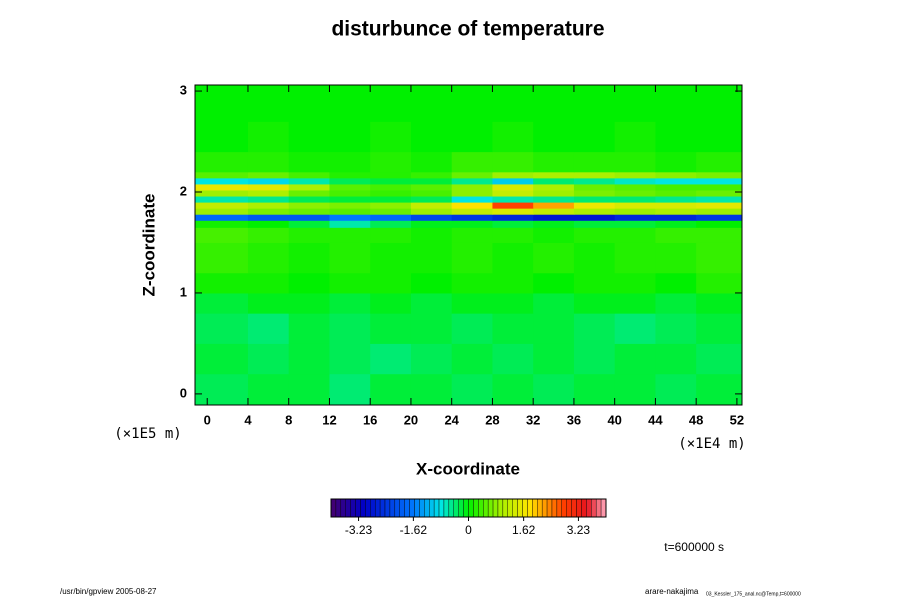 This screenshot has height=600, width=900. What do you see at coordinates (694, 547) in the screenshot?
I see `time-label: t=600000 s` at bounding box center [694, 547].